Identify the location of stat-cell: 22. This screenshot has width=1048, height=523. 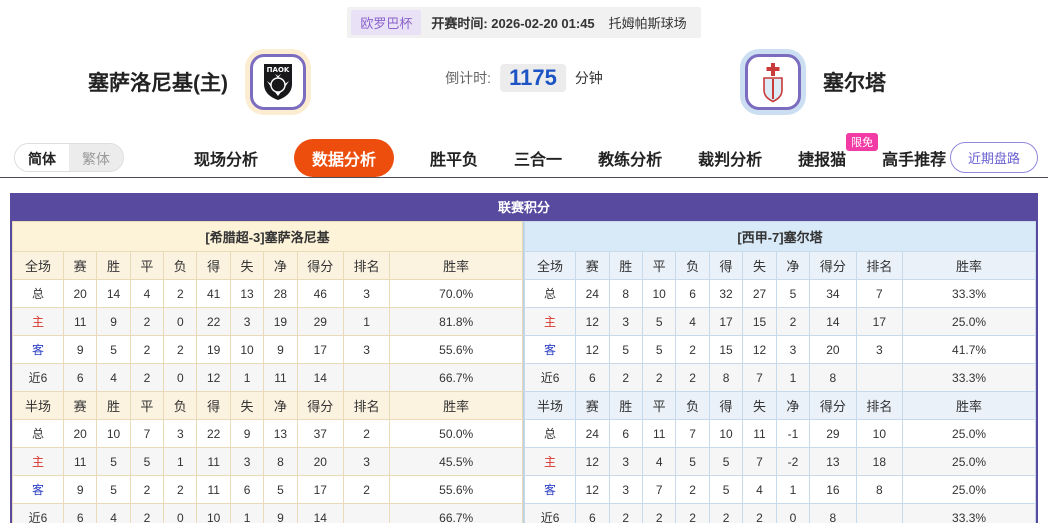
(213, 321).